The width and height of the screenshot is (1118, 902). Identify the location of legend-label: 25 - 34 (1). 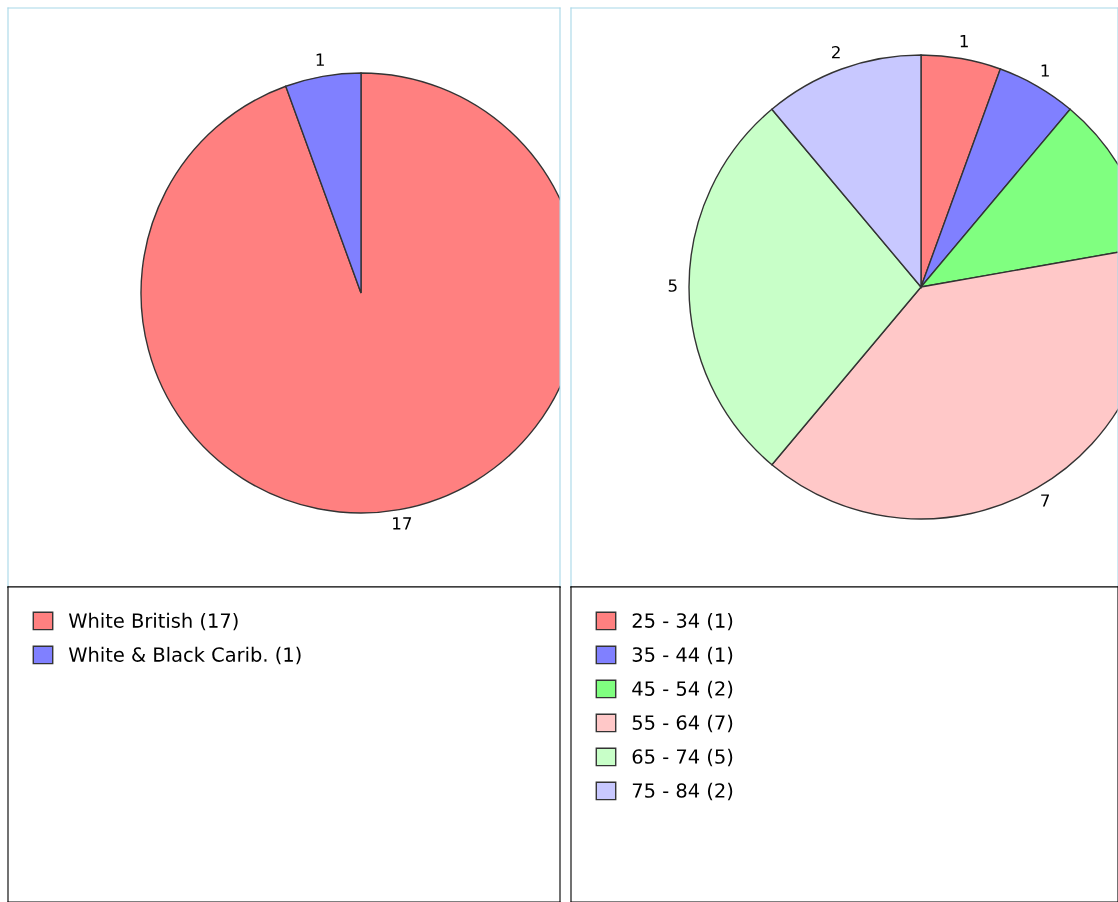
(682, 621).